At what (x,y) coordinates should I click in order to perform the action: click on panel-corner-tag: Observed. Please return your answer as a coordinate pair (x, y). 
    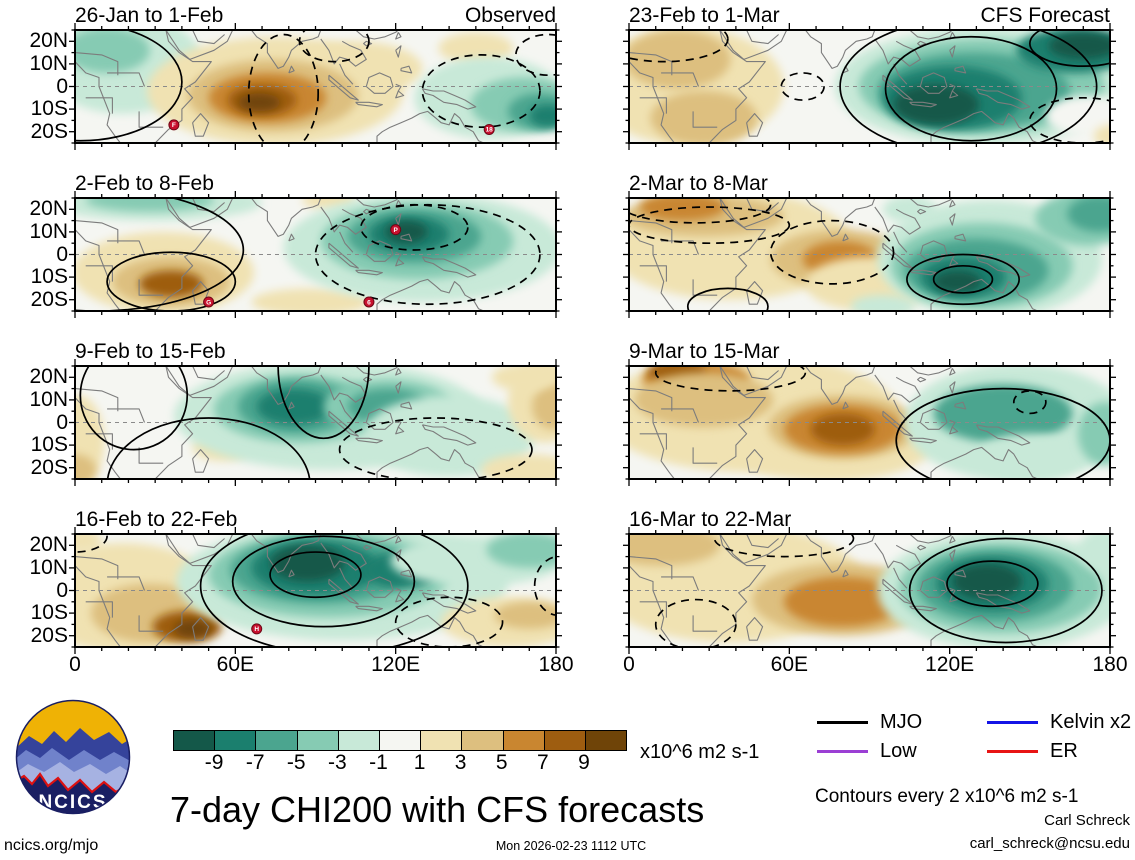
    Looking at the image, I should click on (510, 15).